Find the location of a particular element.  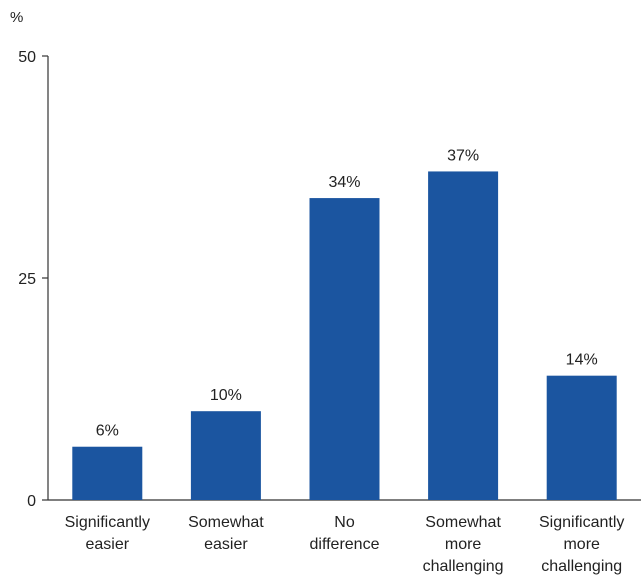

bar-value-label: 34% is located at coordinates (344, 182).